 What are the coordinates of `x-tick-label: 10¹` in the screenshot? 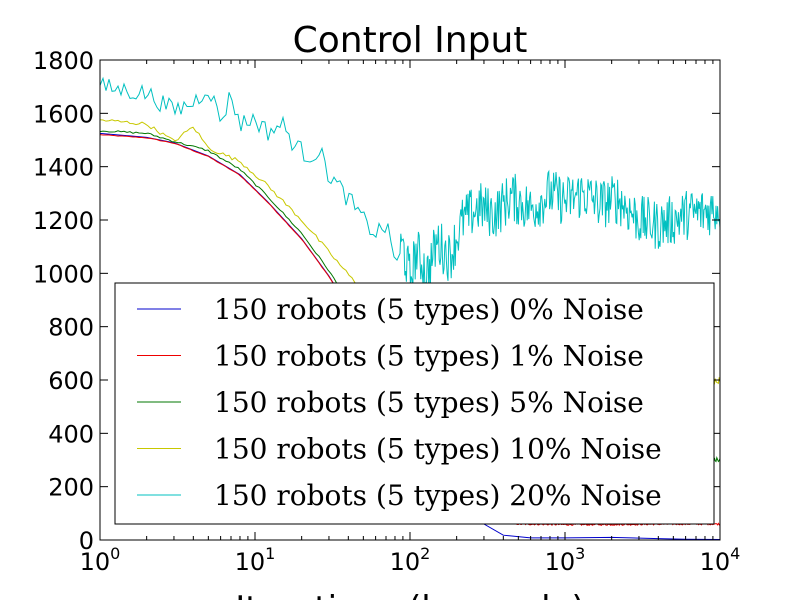 It's located at (255, 560).